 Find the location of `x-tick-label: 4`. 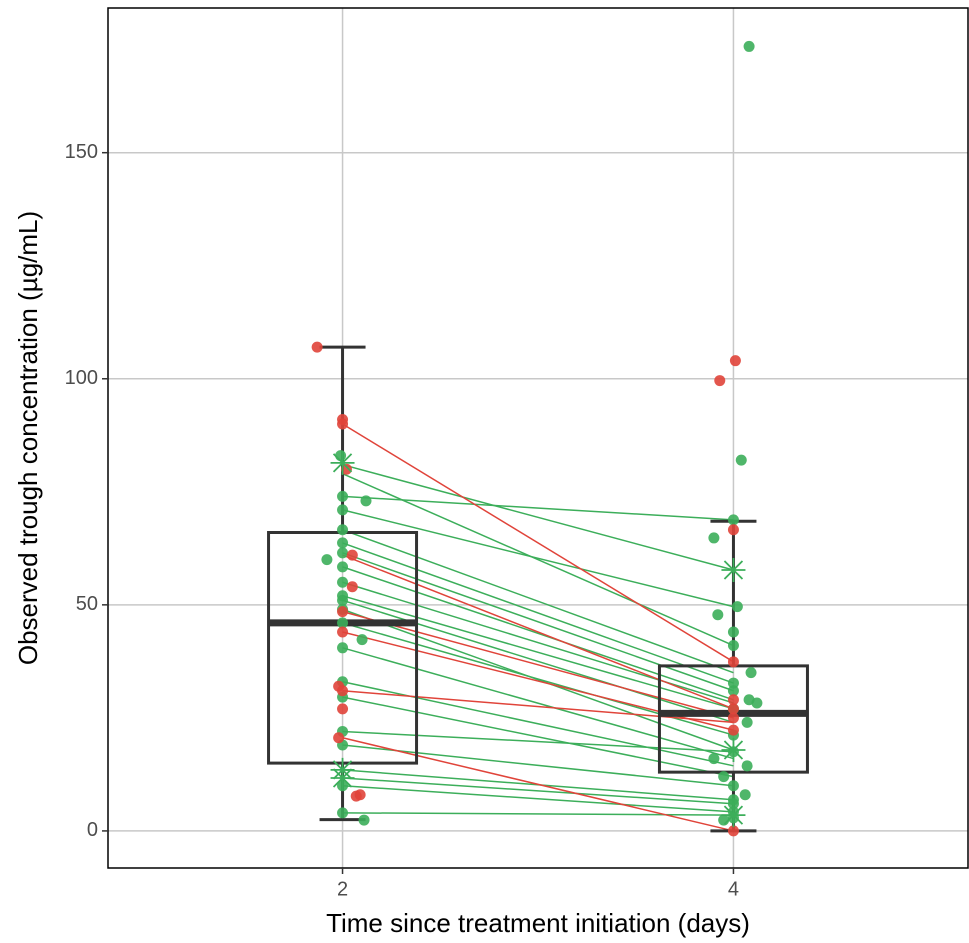

x-tick-label: 4 is located at coordinates (733, 889).